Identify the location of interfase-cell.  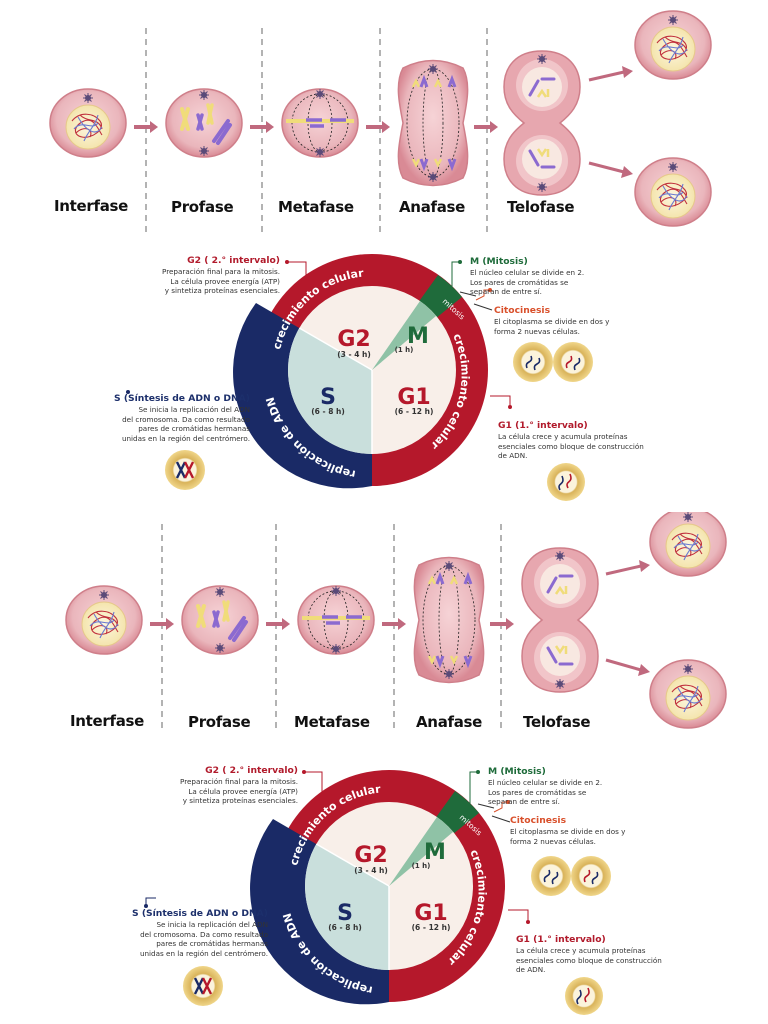
(88, 123).